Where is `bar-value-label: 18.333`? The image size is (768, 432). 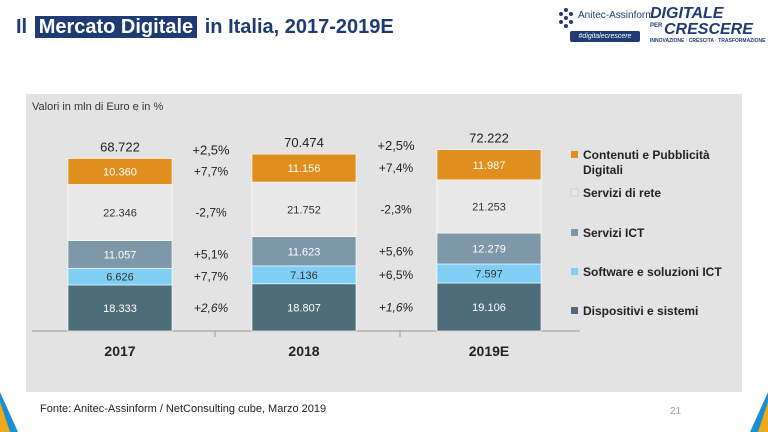
bar-value-label: 18.333 is located at coordinates (120, 309).